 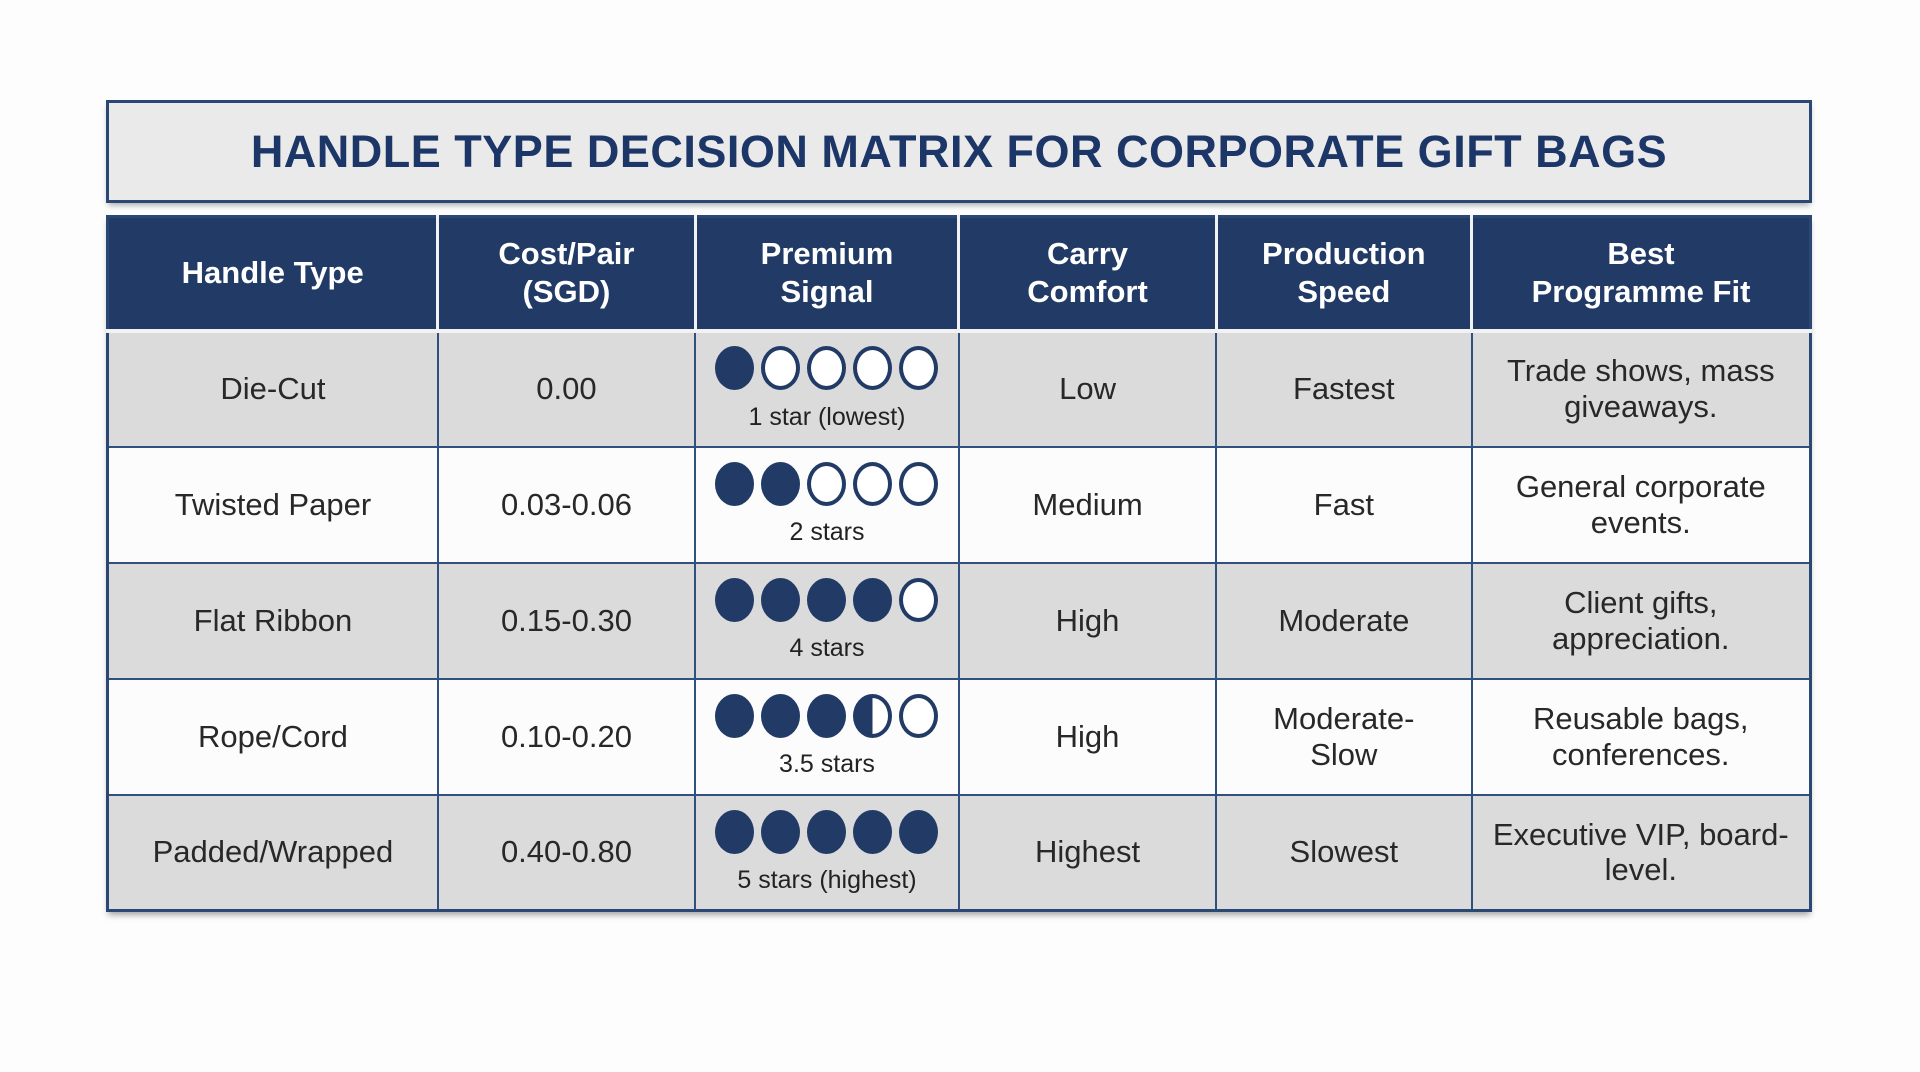 What do you see at coordinates (1087, 504) in the screenshot?
I see `cell-carry-comfort: Medium` at bounding box center [1087, 504].